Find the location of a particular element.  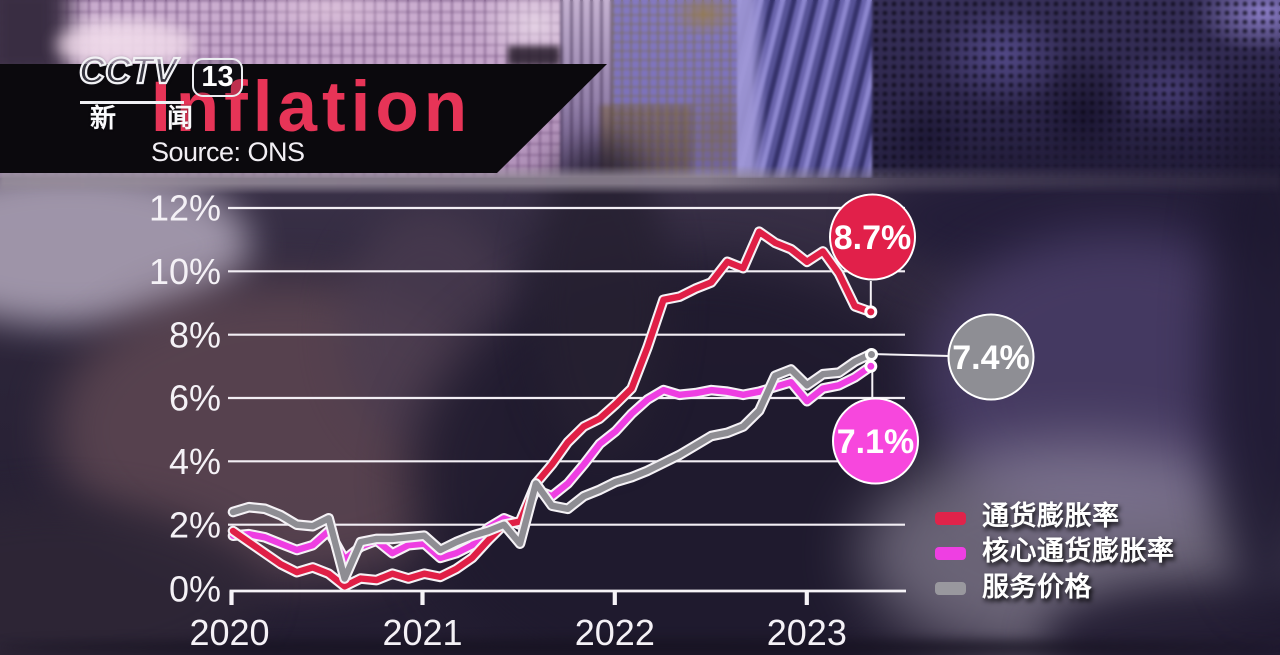

svg-text: 8.7% is located at coordinates (873, 238).